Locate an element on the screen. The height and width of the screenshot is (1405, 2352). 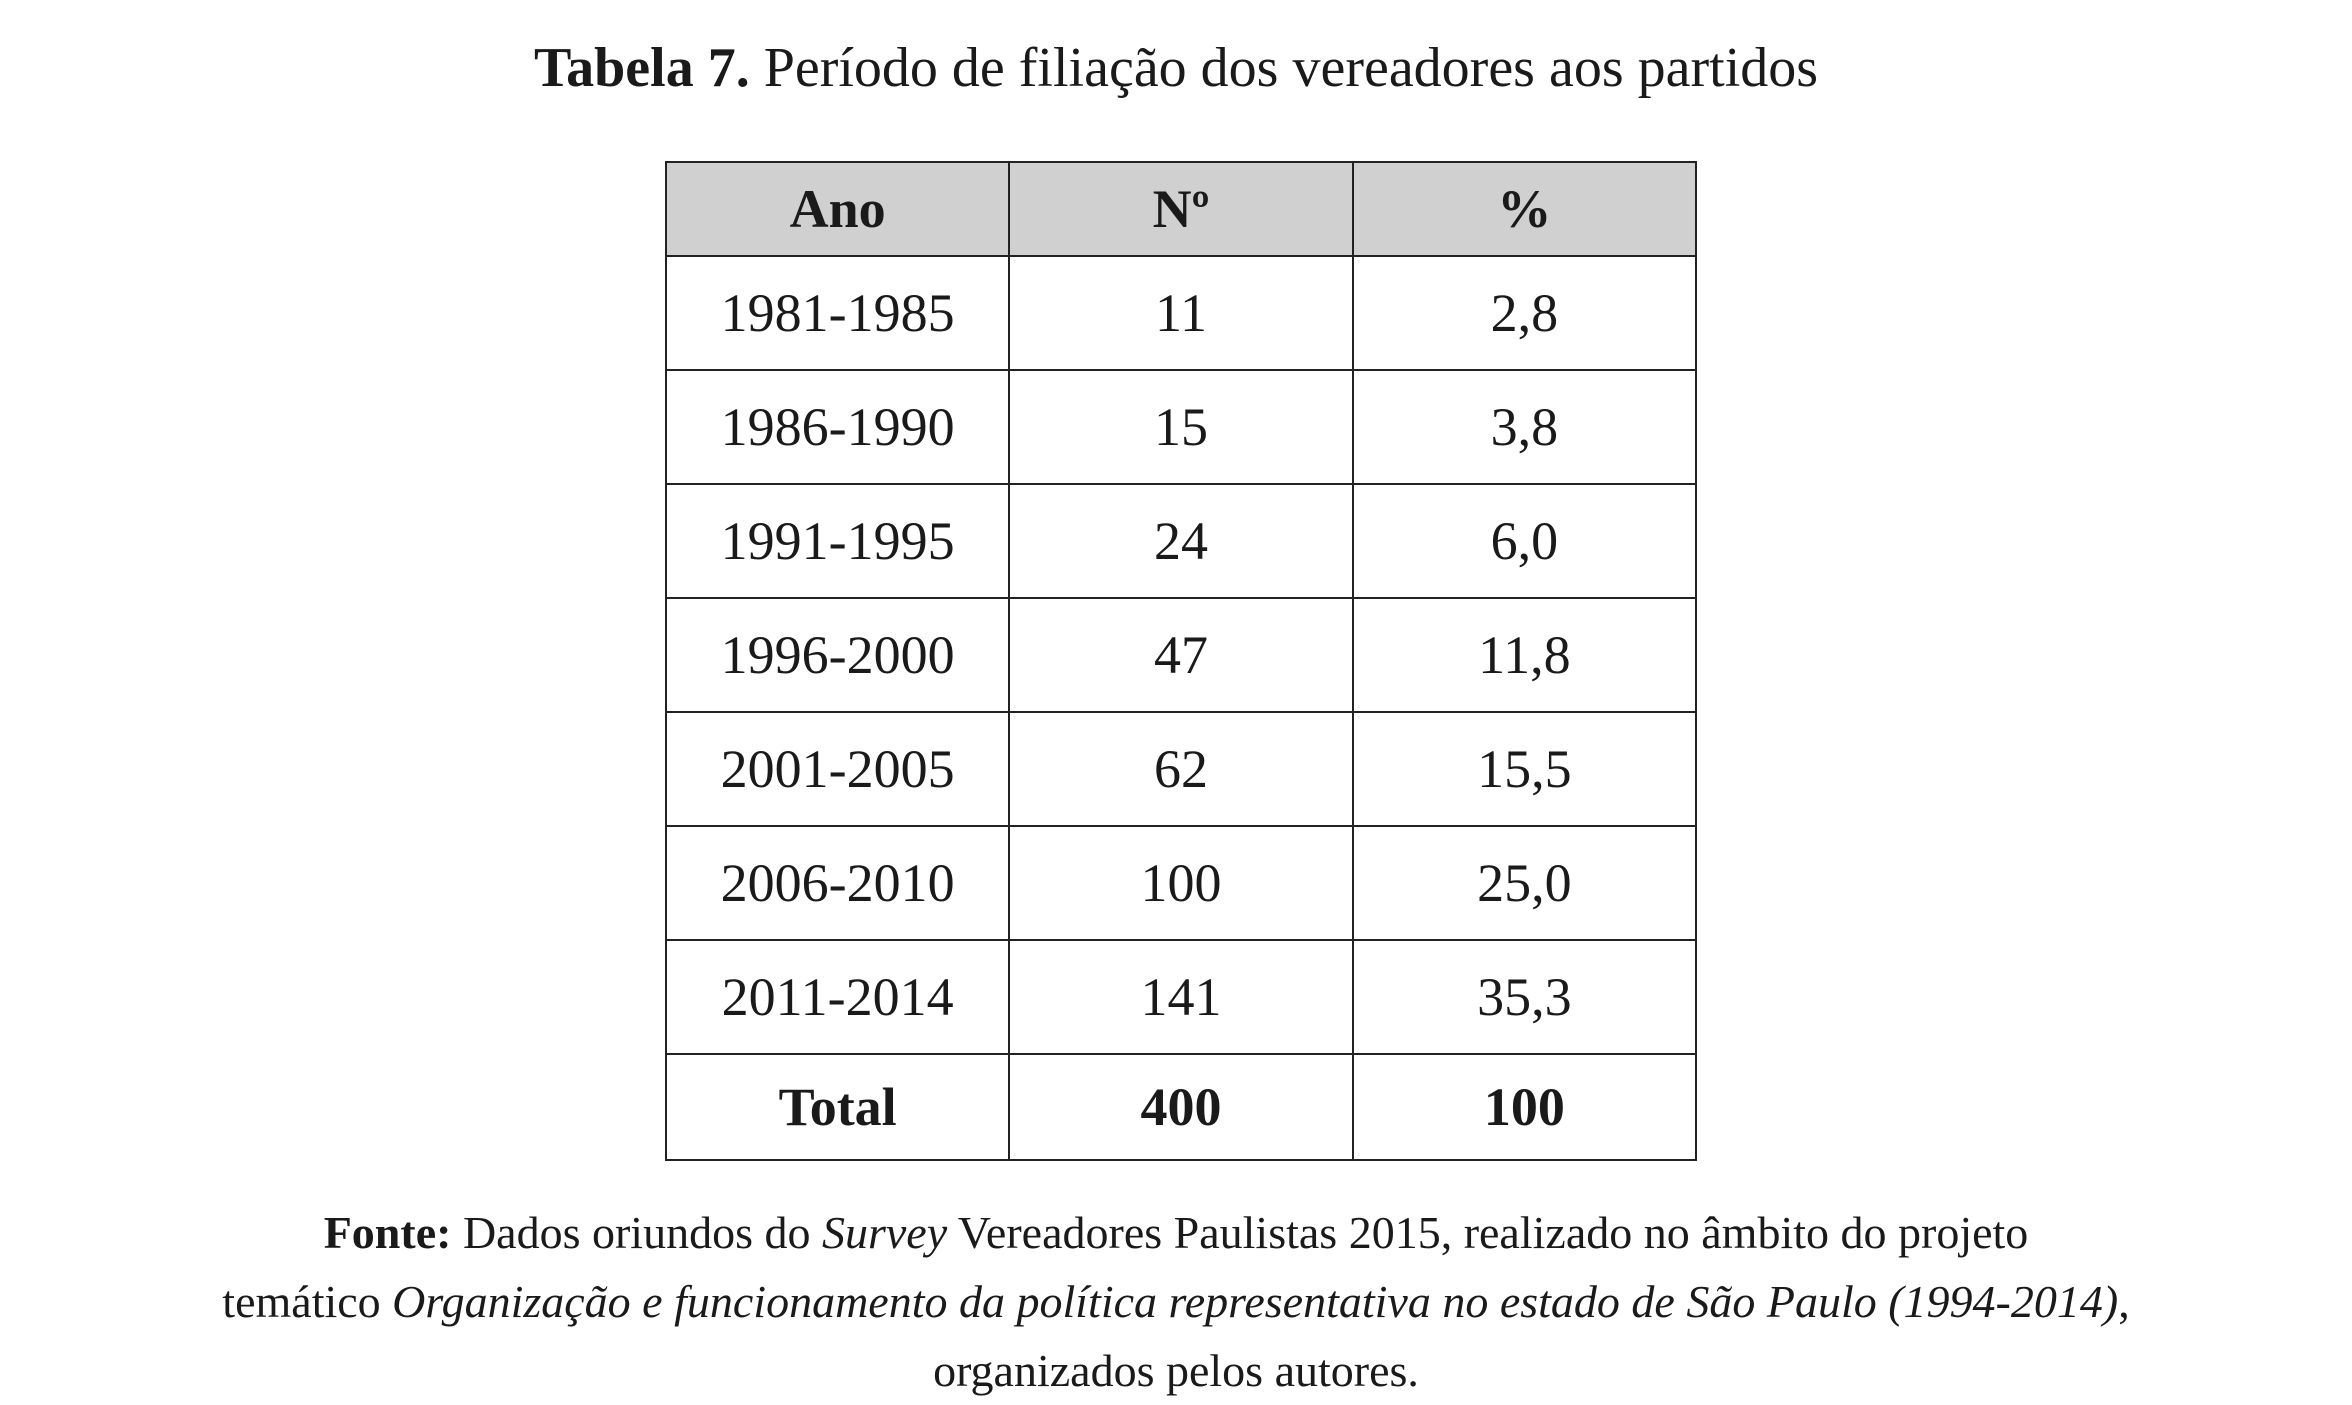
table-cell: 1991-1995 is located at coordinates (837, 541).